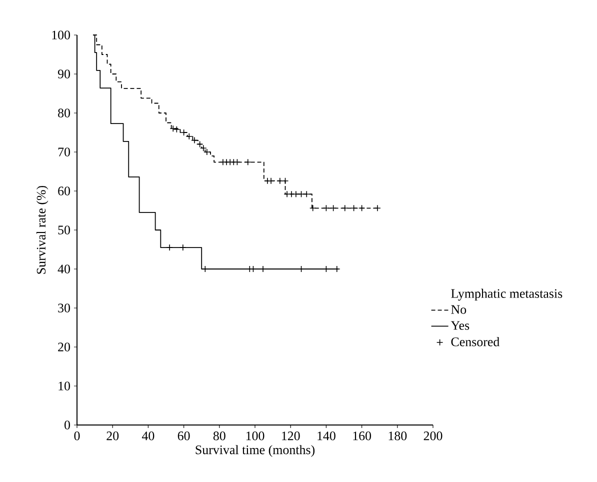 This screenshot has width=597, height=482. Describe the element at coordinates (362, 436) in the screenshot. I see `x-tick-label: 160` at that location.